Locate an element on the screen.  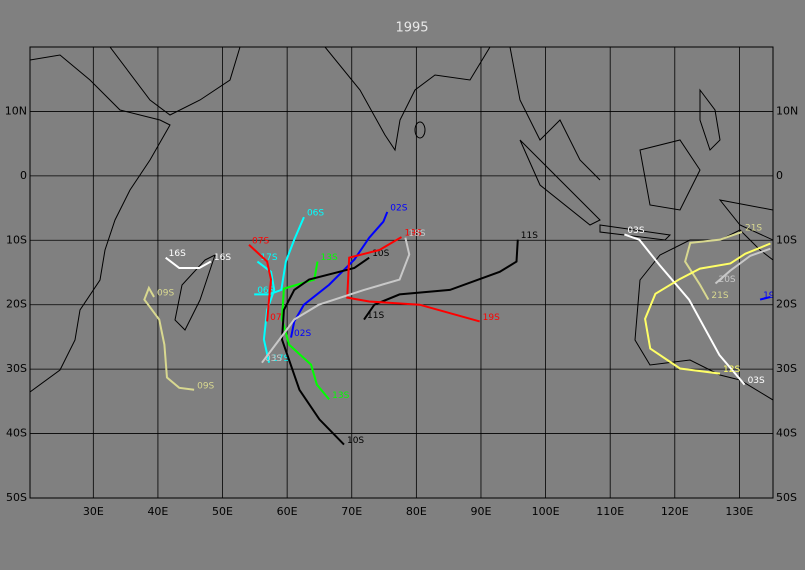
sri-lanka is located at coordinates (420, 130).